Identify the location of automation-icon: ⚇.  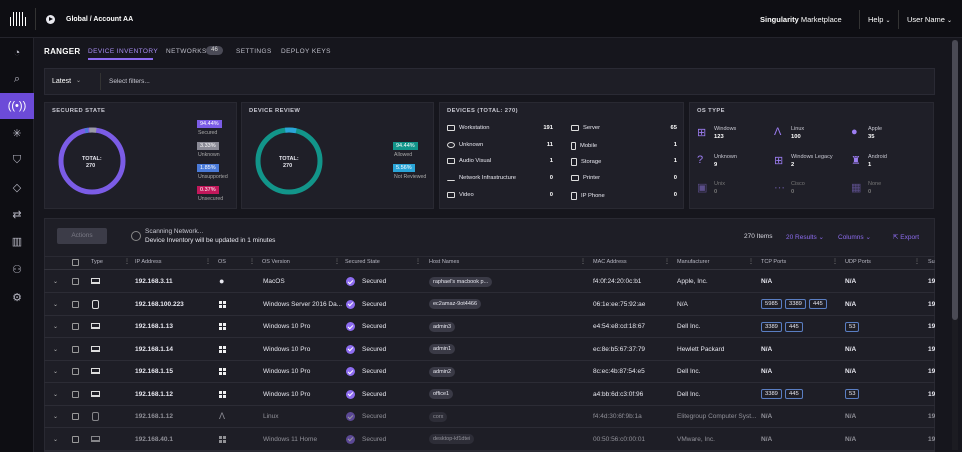
(17, 269).